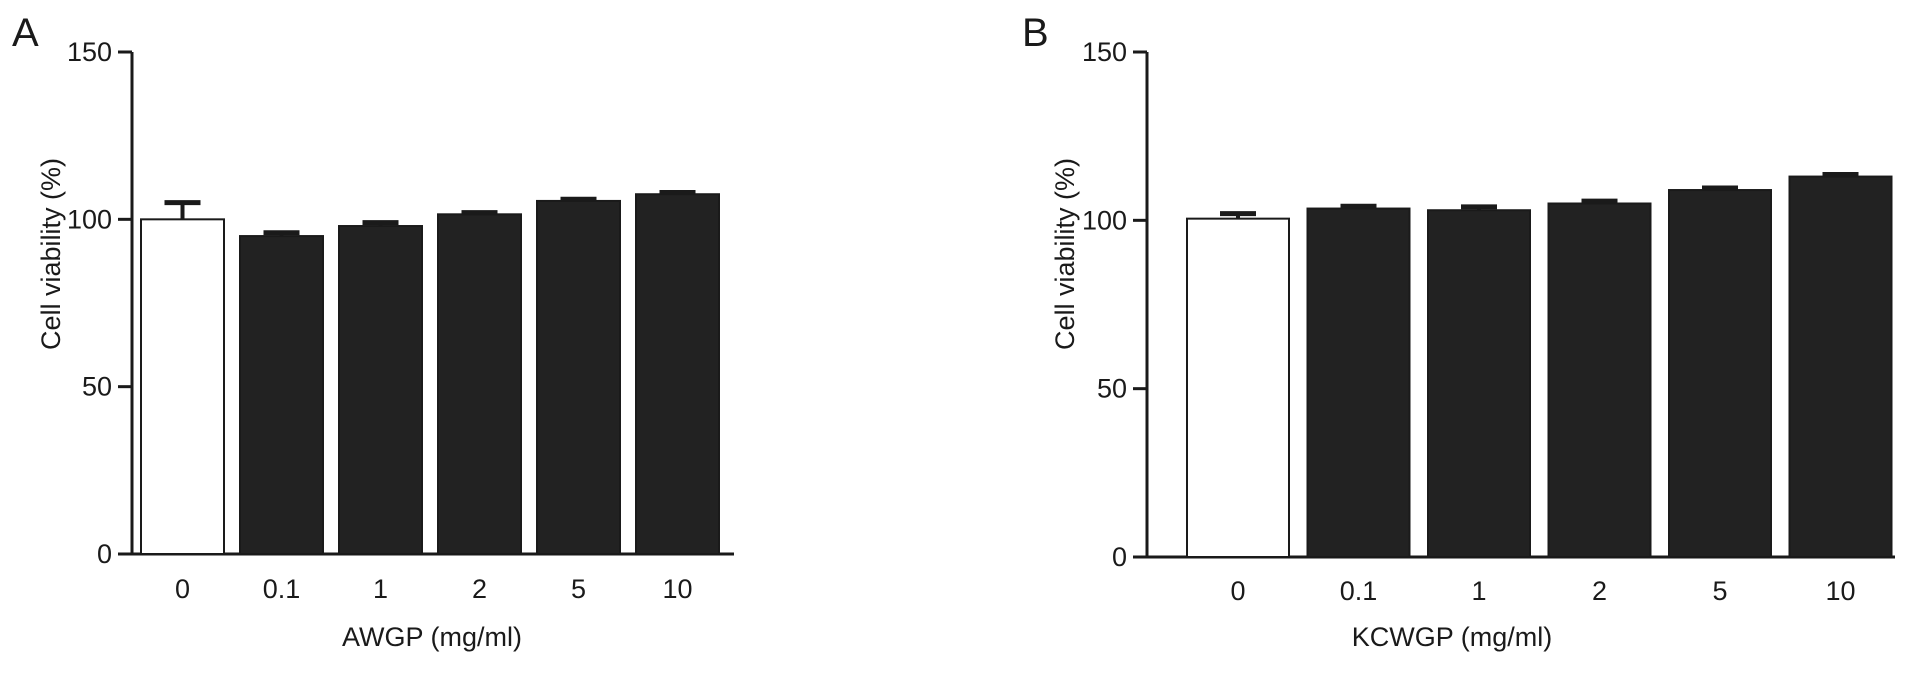 The width and height of the screenshot is (1913, 682). I want to click on y-axis-title-a: Cell viability (%), so click(51, 254).